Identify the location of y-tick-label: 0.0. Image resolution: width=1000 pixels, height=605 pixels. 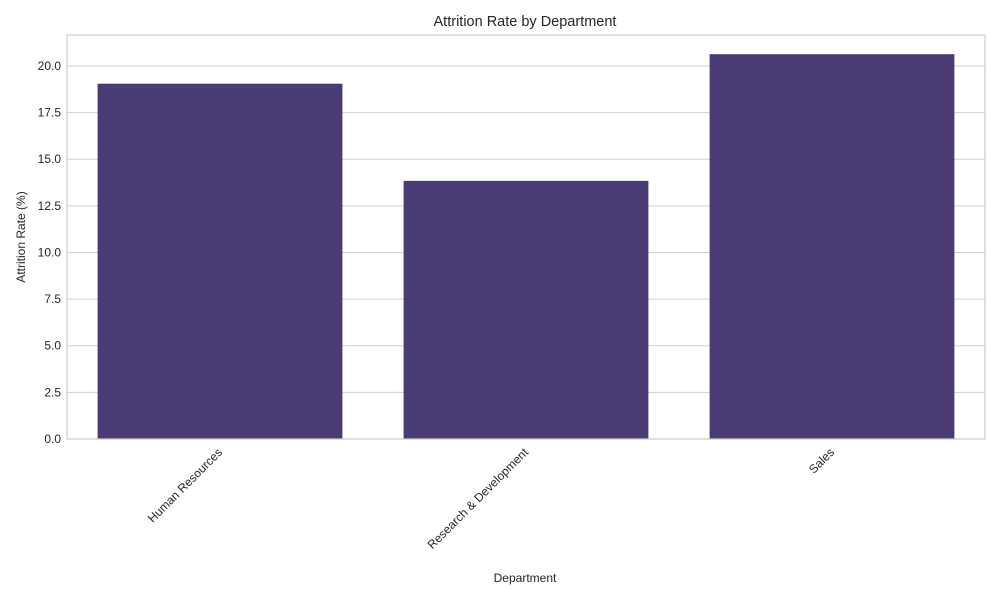
(52, 439).